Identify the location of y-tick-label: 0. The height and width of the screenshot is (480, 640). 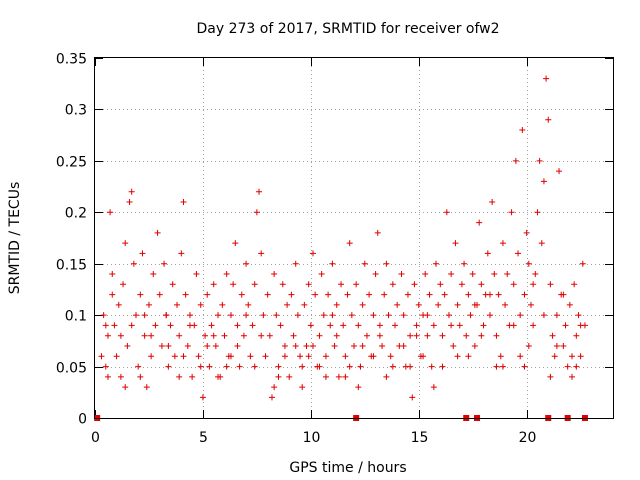
(82, 420).